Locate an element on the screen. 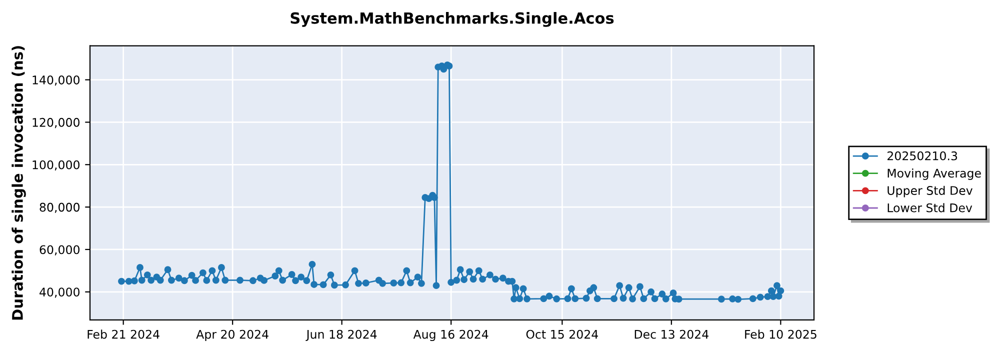 The width and height of the screenshot is (1000, 350). x-tick-label: Dec 13 2024 is located at coordinates (671, 334).